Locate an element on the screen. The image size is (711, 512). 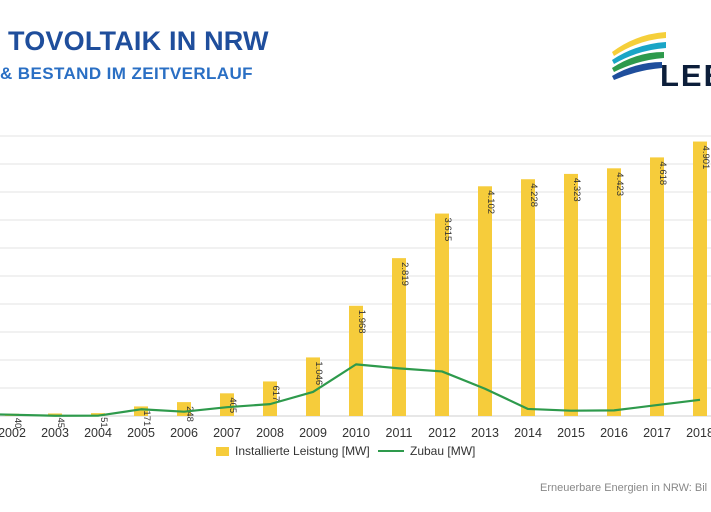
legend-item-bars: Installierte Leistung [MW] is located at coordinates (293, 451).